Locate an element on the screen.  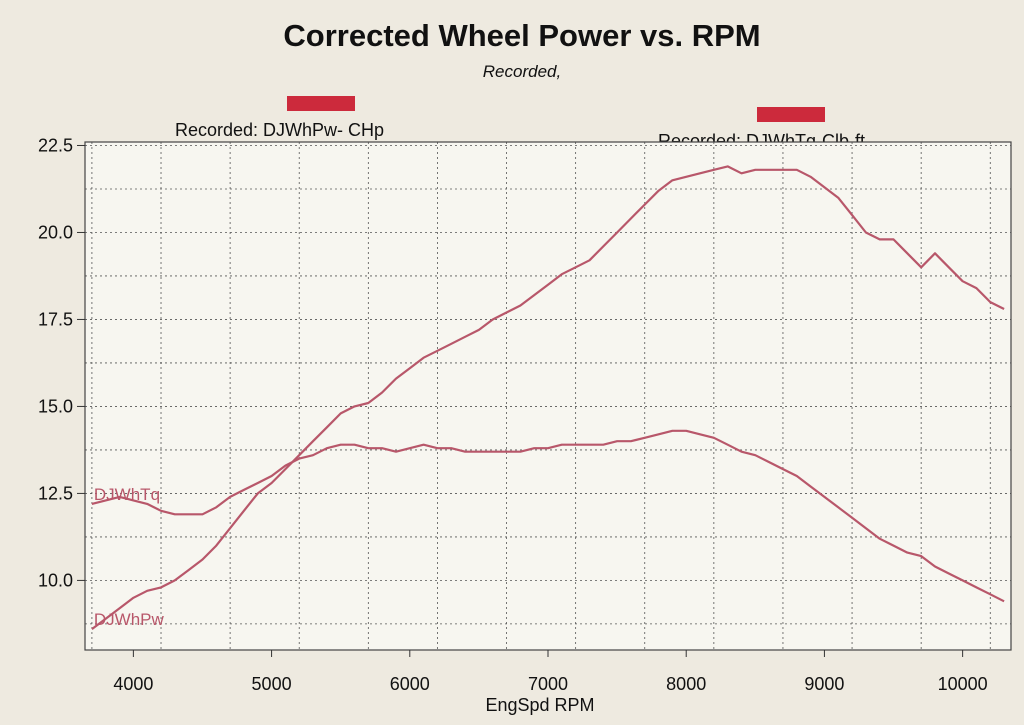
x-tick-label: 10000 is located at coordinates (963, 684).